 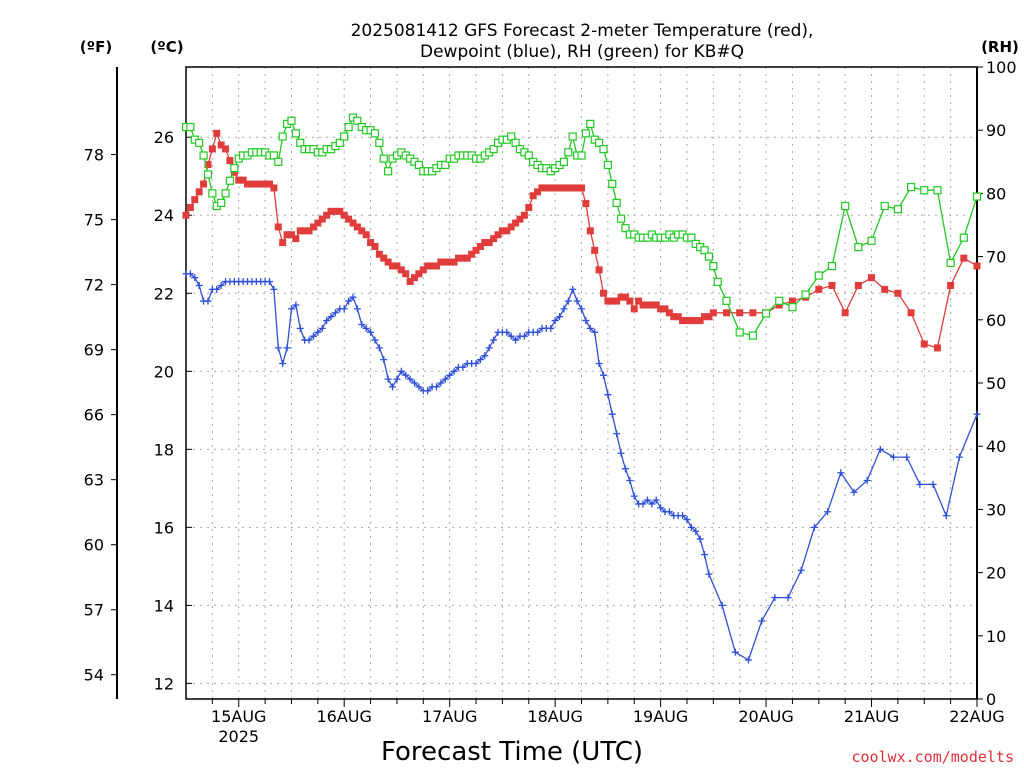 What do you see at coordinates (166, 47) in the screenshot?
I see `celsius-unit-label: (ºC)` at bounding box center [166, 47].